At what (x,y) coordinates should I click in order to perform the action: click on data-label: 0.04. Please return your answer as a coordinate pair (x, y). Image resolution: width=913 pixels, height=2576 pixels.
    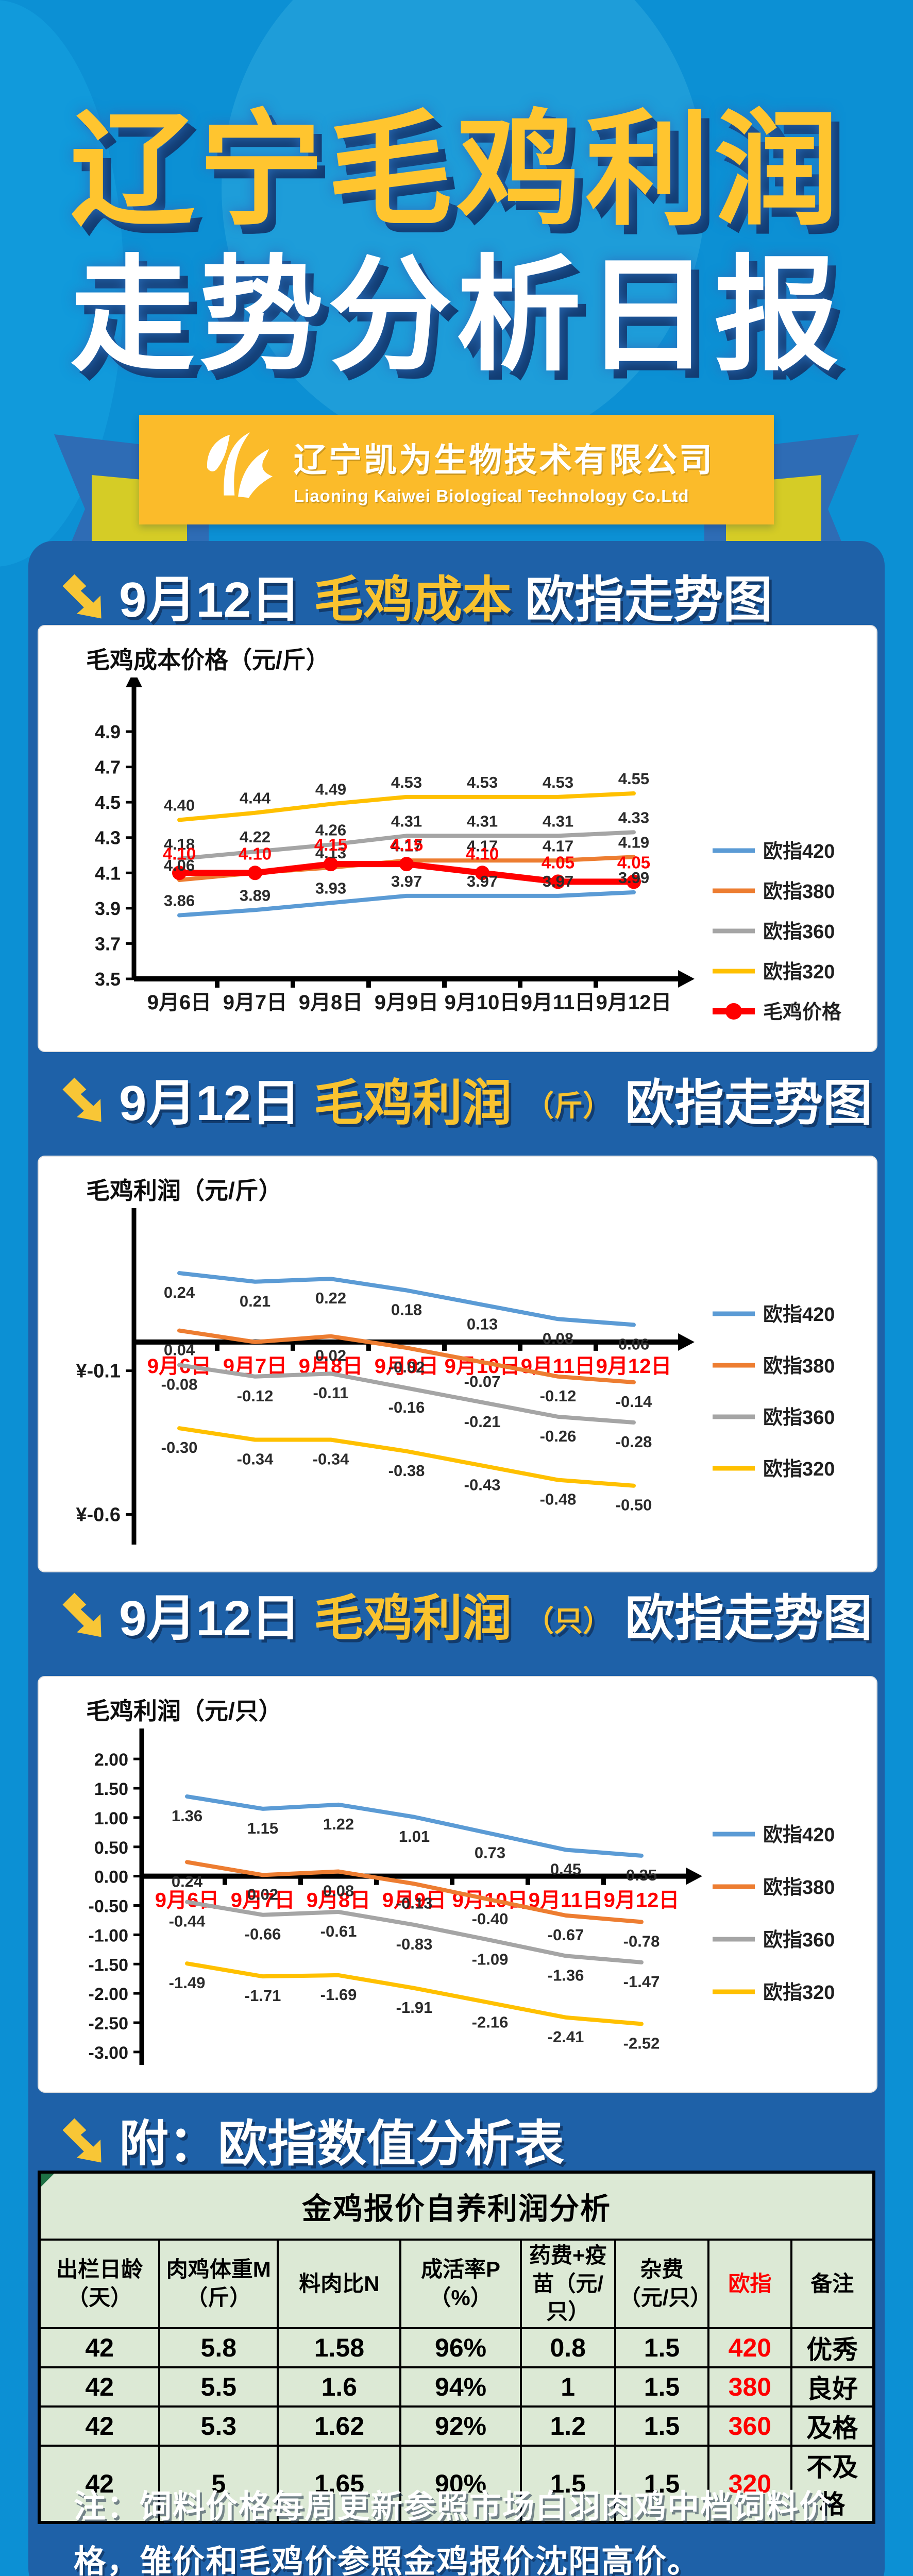
    Looking at the image, I should click on (179, 1350).